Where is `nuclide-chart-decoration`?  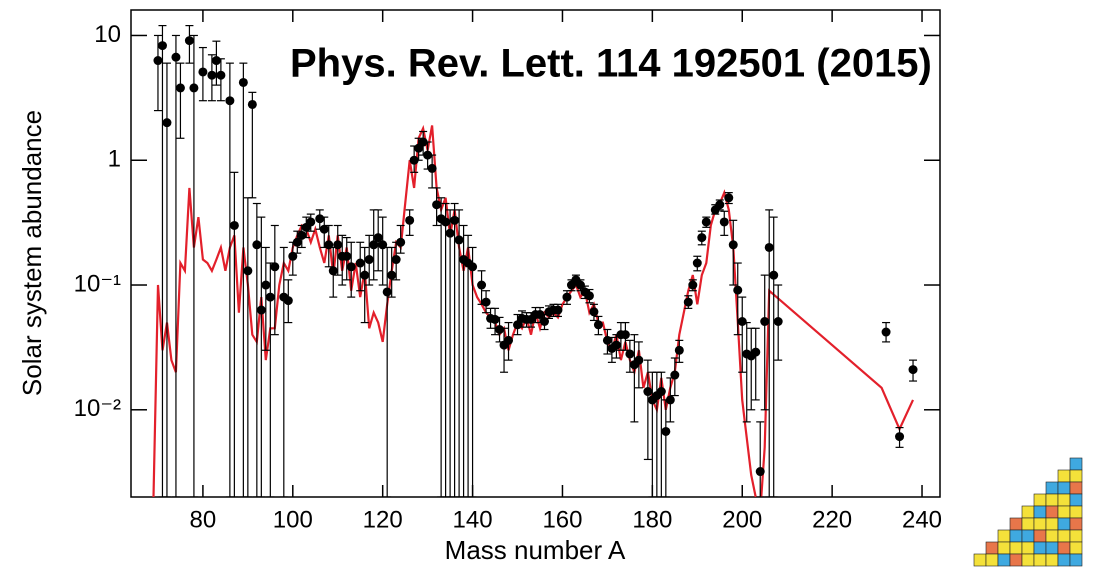
nuclide-chart-decoration is located at coordinates (1028, 512).